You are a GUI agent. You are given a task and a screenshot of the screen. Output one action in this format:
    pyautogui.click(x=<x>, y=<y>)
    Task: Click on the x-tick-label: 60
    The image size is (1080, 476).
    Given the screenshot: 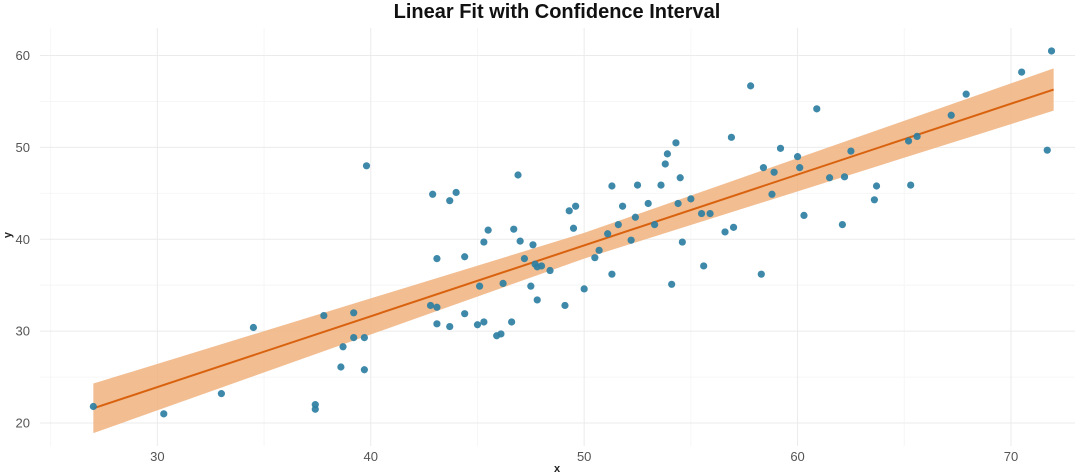 What is the action you would take?
    pyautogui.click(x=797, y=456)
    